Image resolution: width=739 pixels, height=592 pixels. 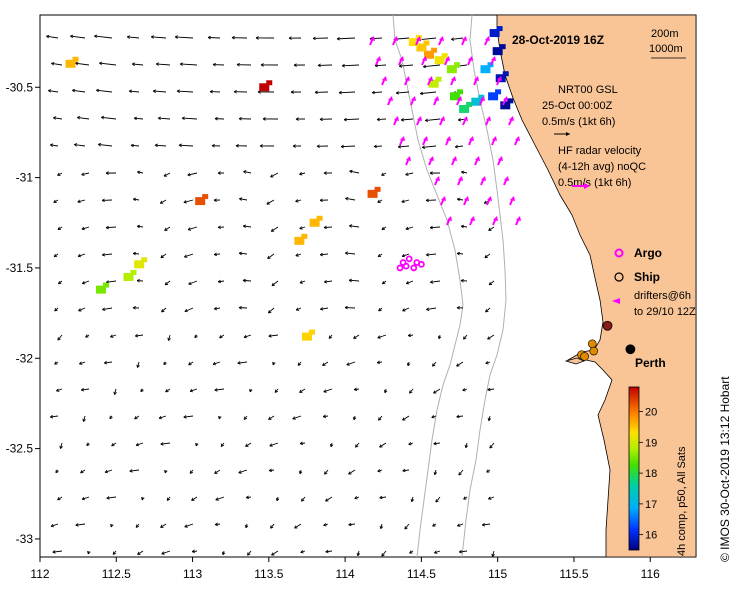 I want to click on vectors-legend-arrow, so click(x=562, y=134).